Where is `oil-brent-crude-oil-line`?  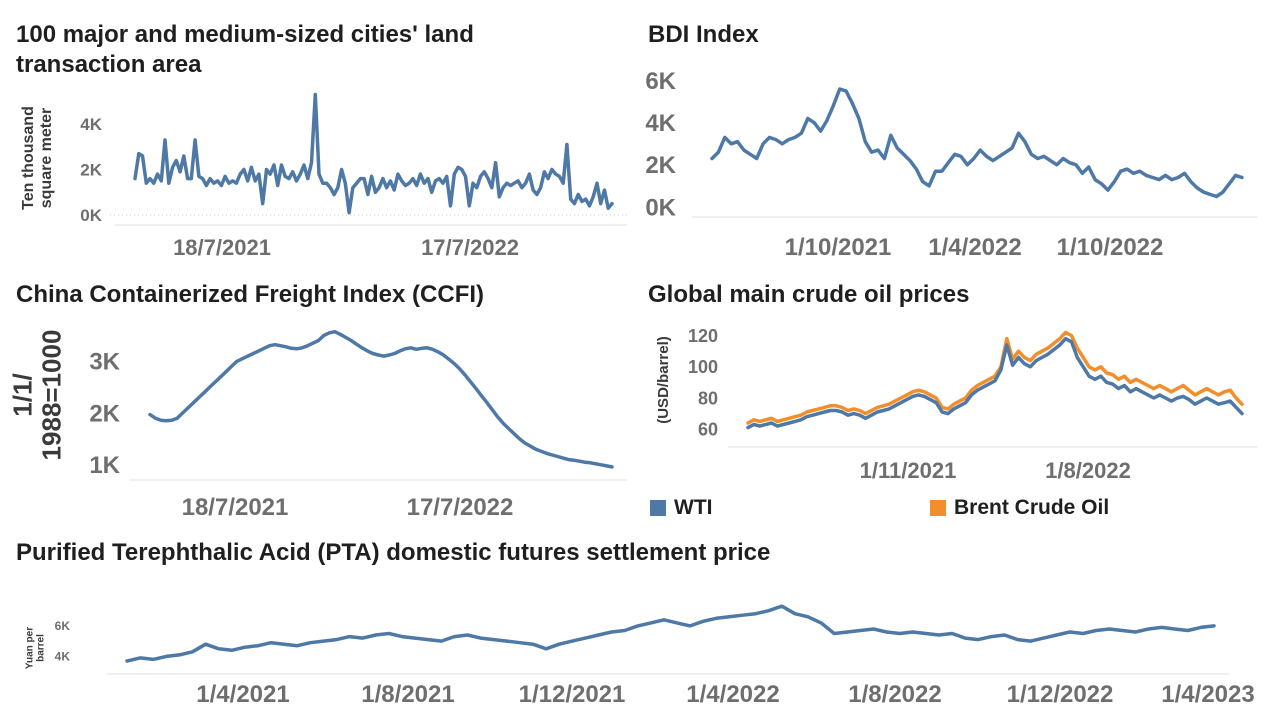 oil-brent-crude-oil-line is located at coordinates (995, 377).